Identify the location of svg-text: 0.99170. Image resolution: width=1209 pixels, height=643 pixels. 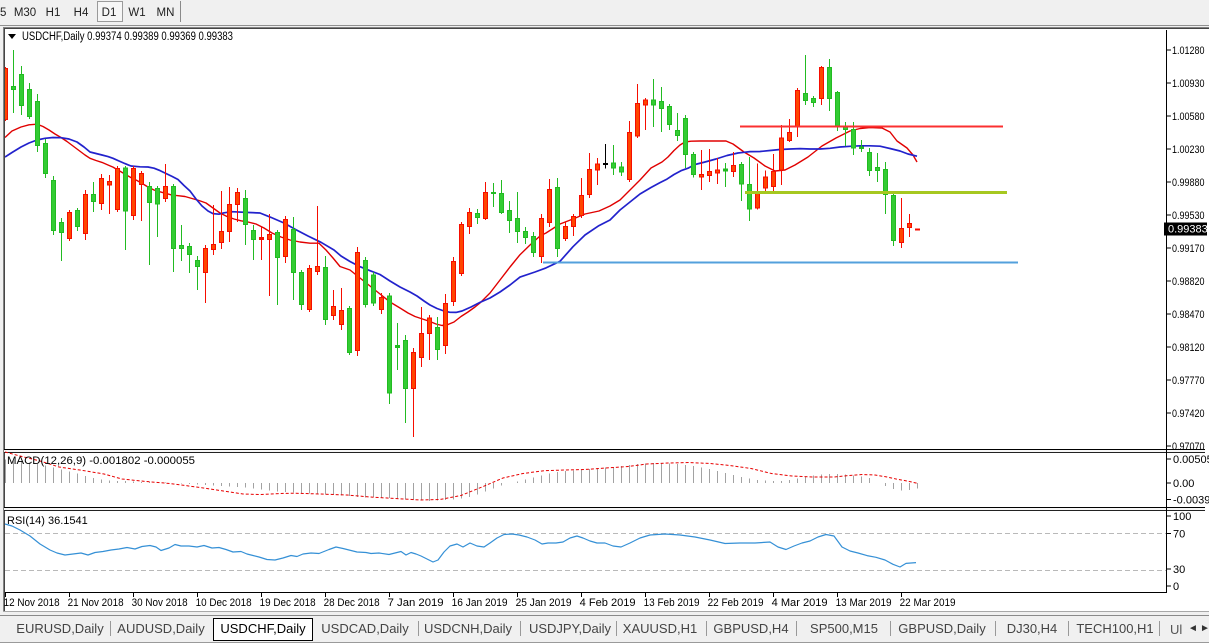
(1188, 249).